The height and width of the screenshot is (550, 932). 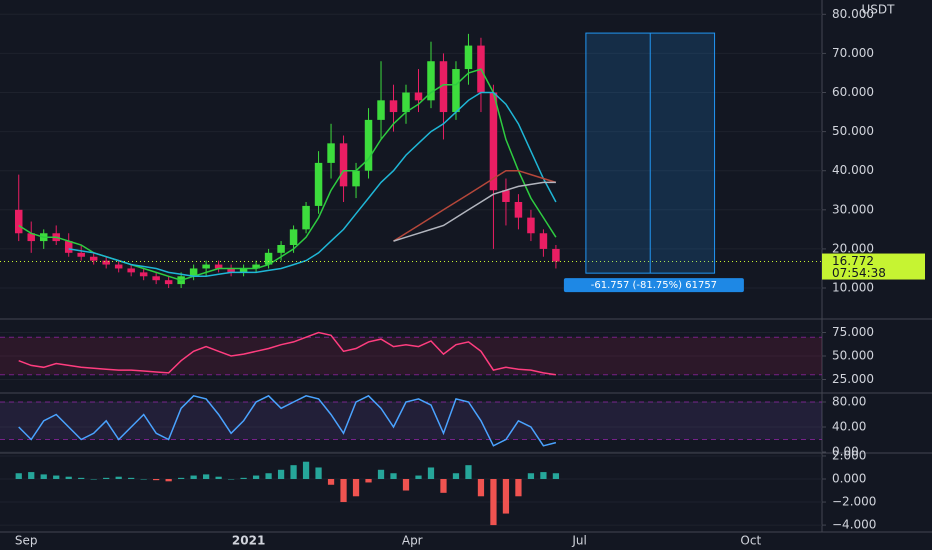 I want to click on x-tick-label: Oct, so click(x=750, y=541).